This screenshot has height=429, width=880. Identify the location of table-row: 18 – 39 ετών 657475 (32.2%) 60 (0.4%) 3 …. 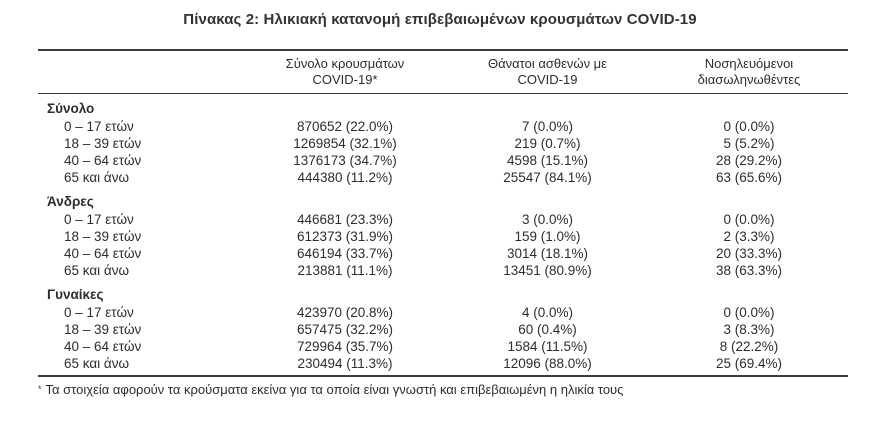
(443, 329).